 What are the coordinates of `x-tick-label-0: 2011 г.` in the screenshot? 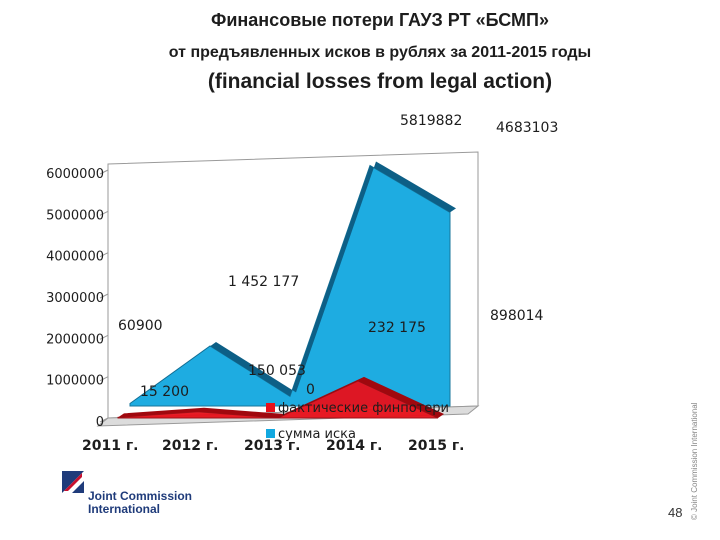 It's located at (110, 446).